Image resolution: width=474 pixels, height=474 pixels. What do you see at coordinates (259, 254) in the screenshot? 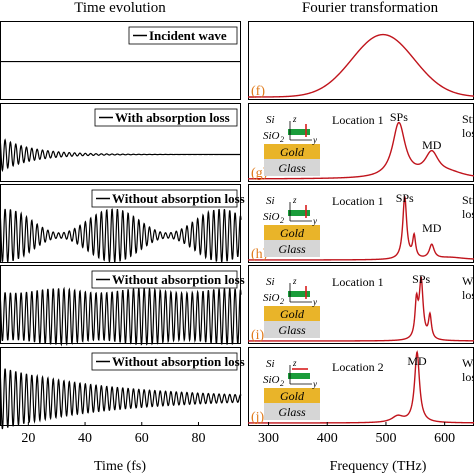
I see `panel-label: (h)` at bounding box center [259, 254].